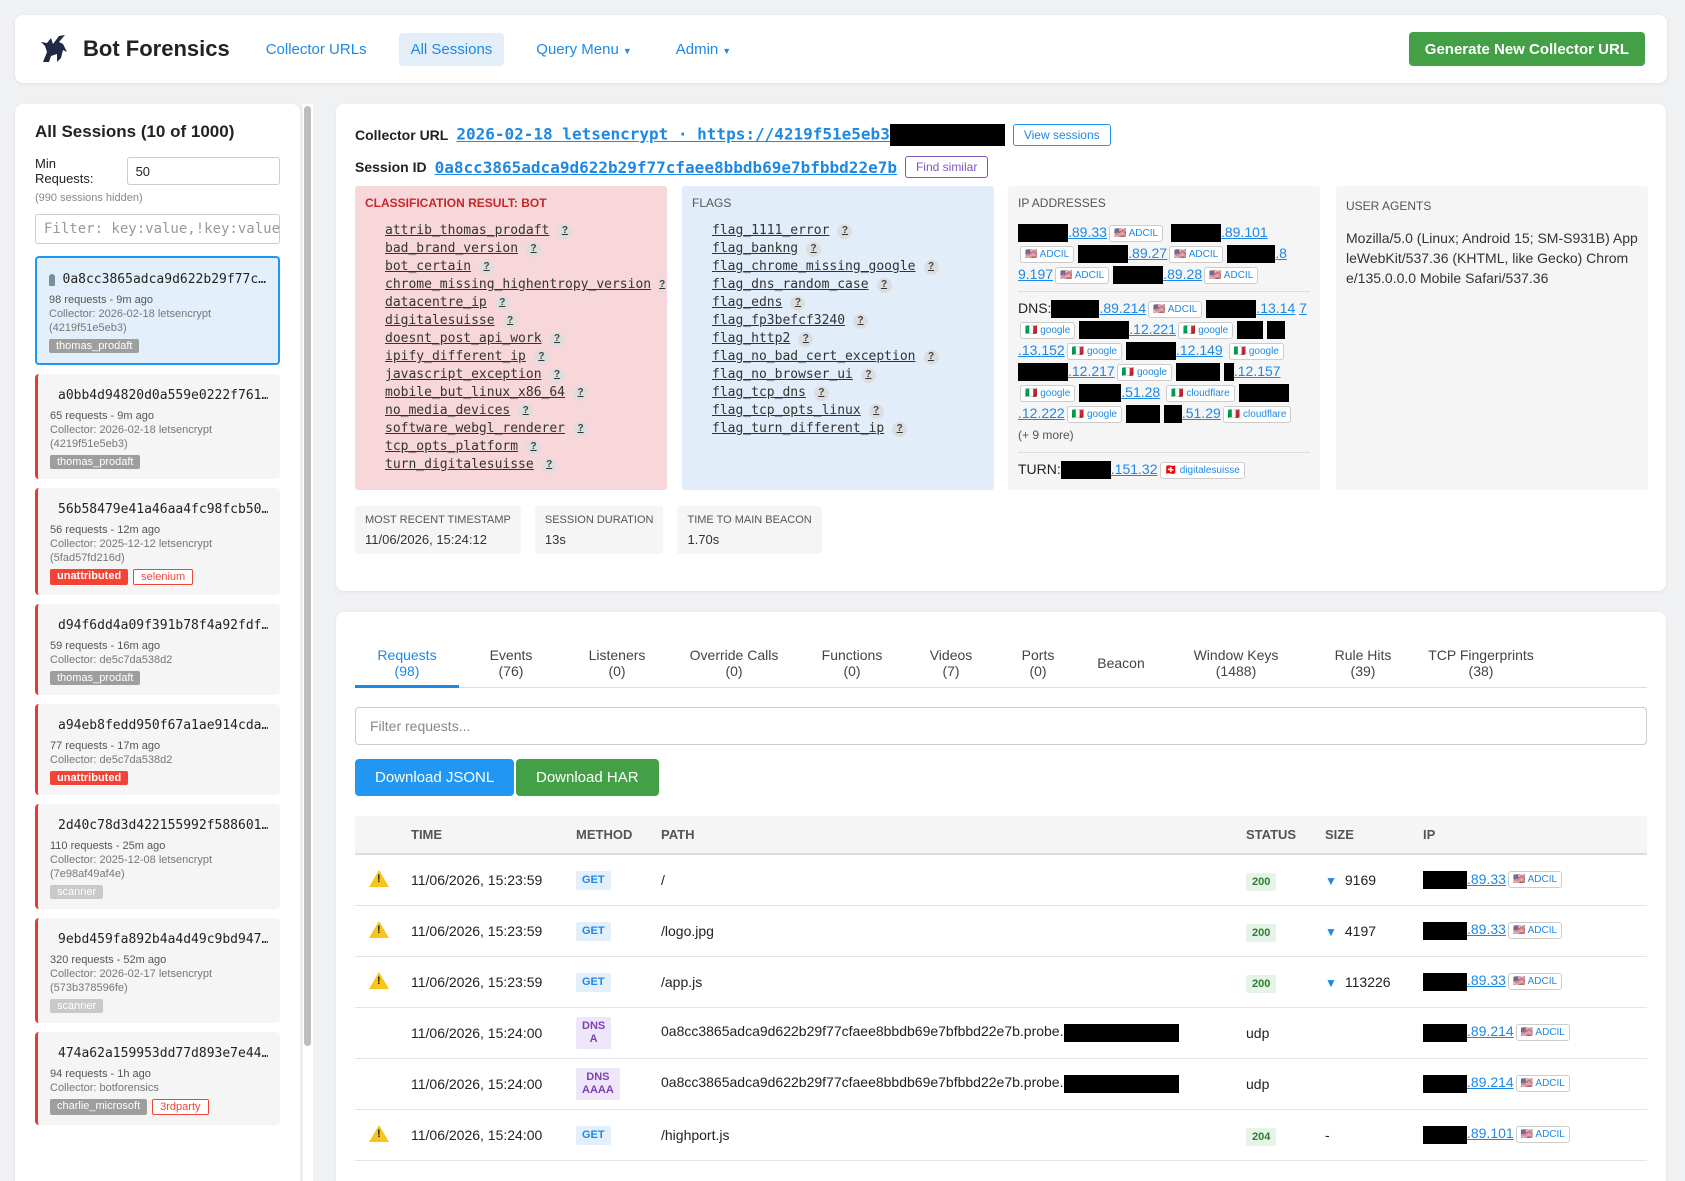 The height and width of the screenshot is (1181, 1685). I want to click on classification-item: software_webgl_renderer?, so click(521, 429).